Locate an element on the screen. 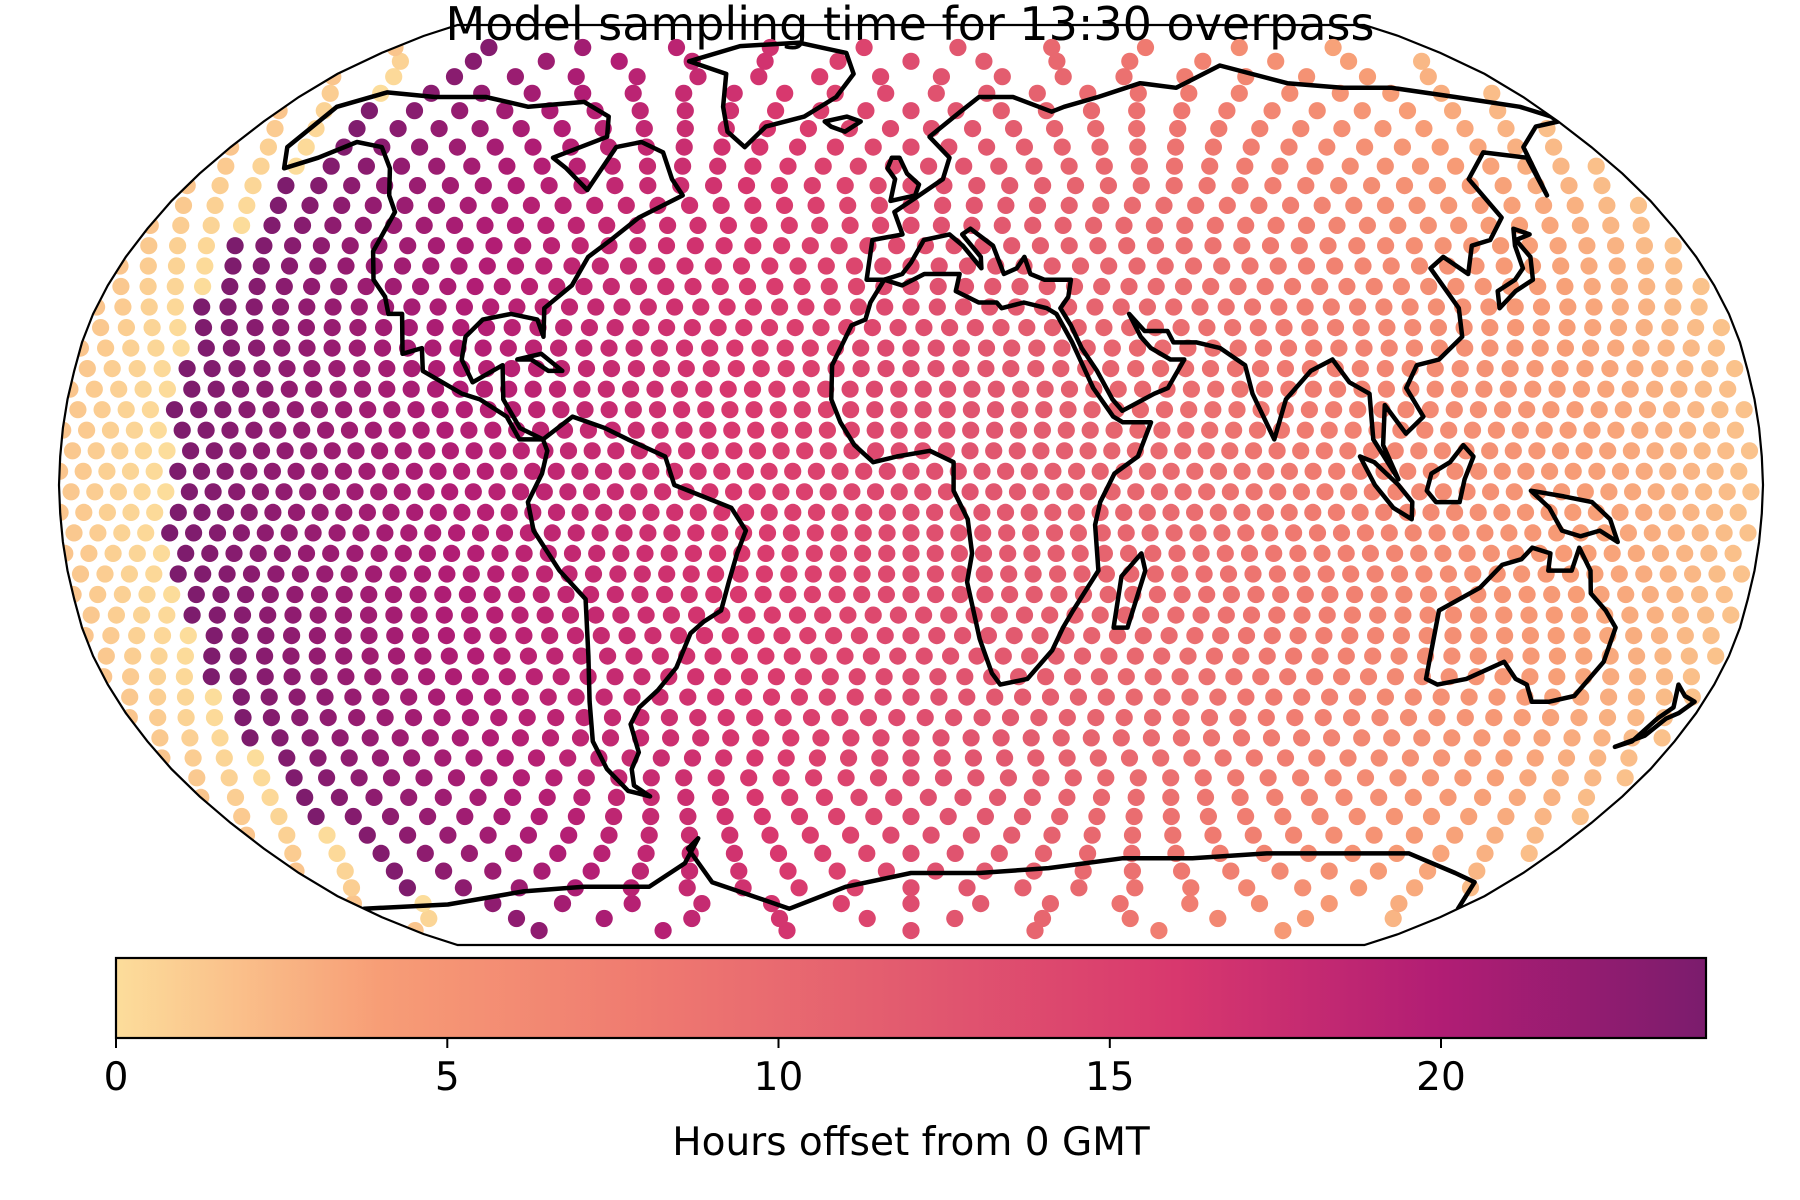 The height and width of the screenshot is (1200, 1800). coastline-iceland is located at coordinates (842, 124).